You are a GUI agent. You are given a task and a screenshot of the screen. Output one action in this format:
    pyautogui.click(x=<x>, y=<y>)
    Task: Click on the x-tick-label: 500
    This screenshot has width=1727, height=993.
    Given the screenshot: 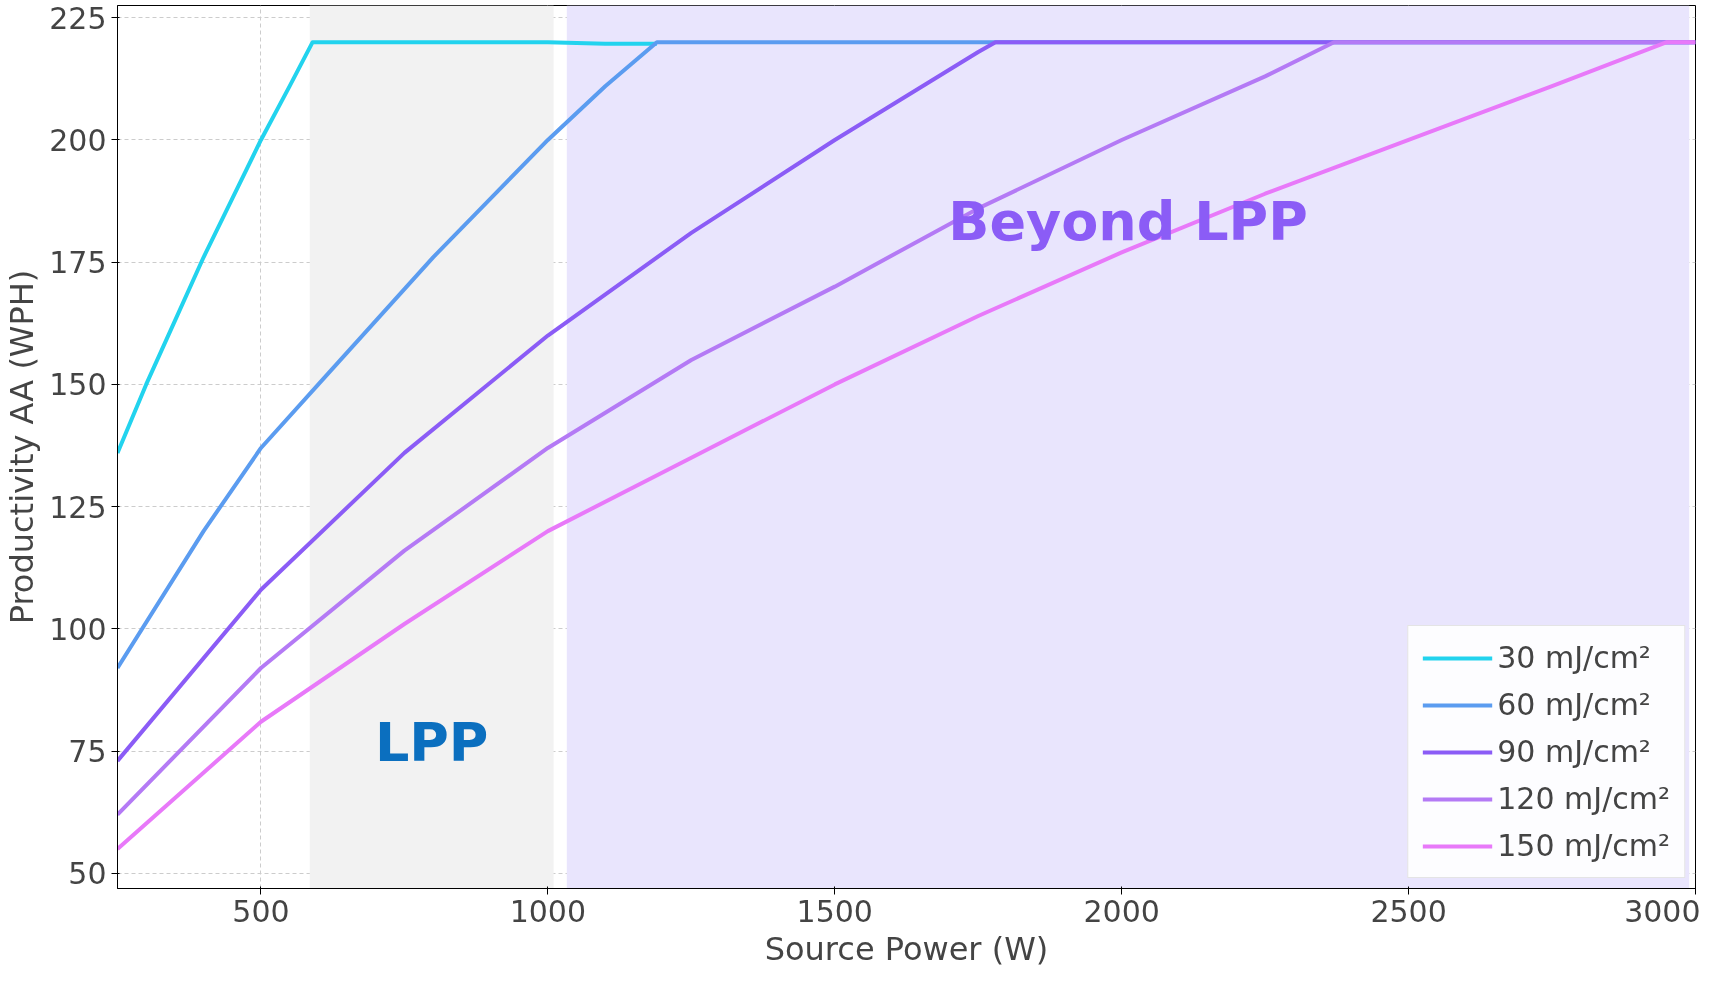 What is the action you would take?
    pyautogui.click(x=261, y=911)
    